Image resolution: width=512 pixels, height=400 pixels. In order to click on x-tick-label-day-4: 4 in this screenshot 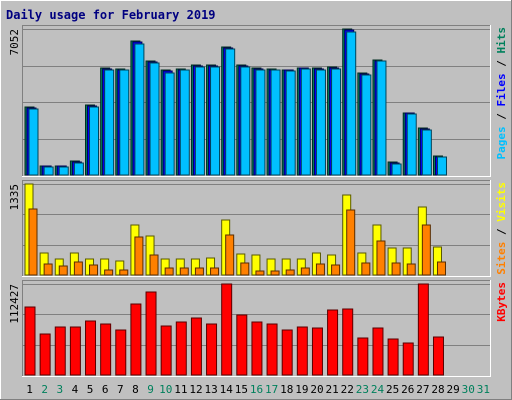, I will do `click(75, 389)`.